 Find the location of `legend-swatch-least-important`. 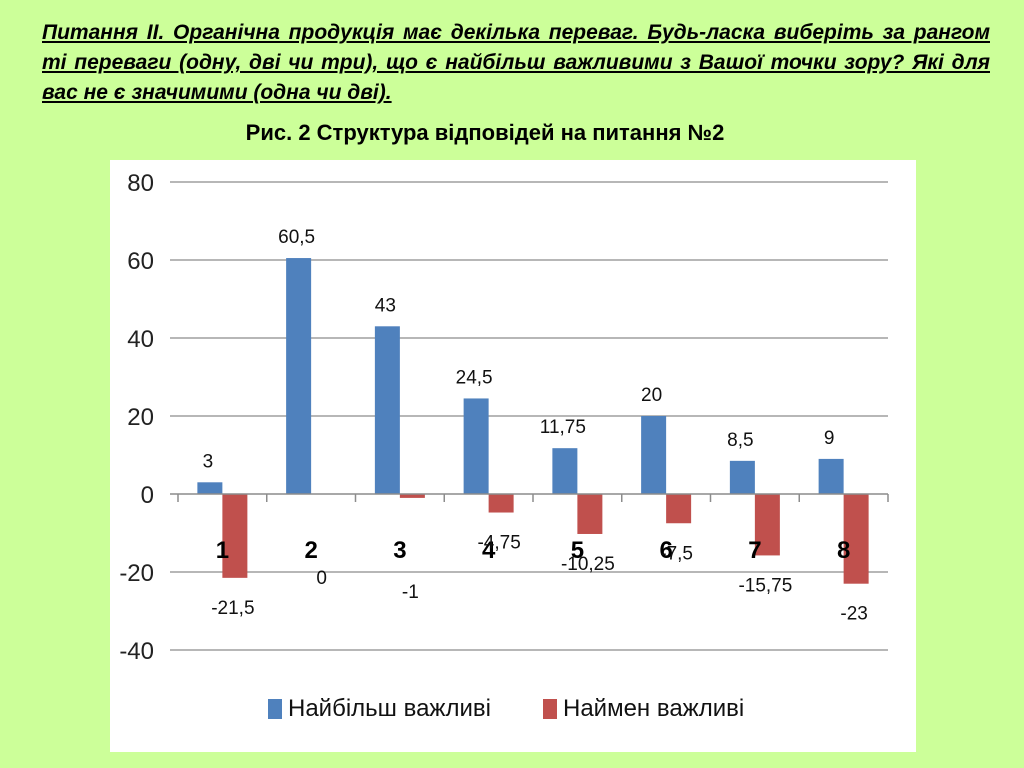

legend-swatch-least-important is located at coordinates (550, 709).